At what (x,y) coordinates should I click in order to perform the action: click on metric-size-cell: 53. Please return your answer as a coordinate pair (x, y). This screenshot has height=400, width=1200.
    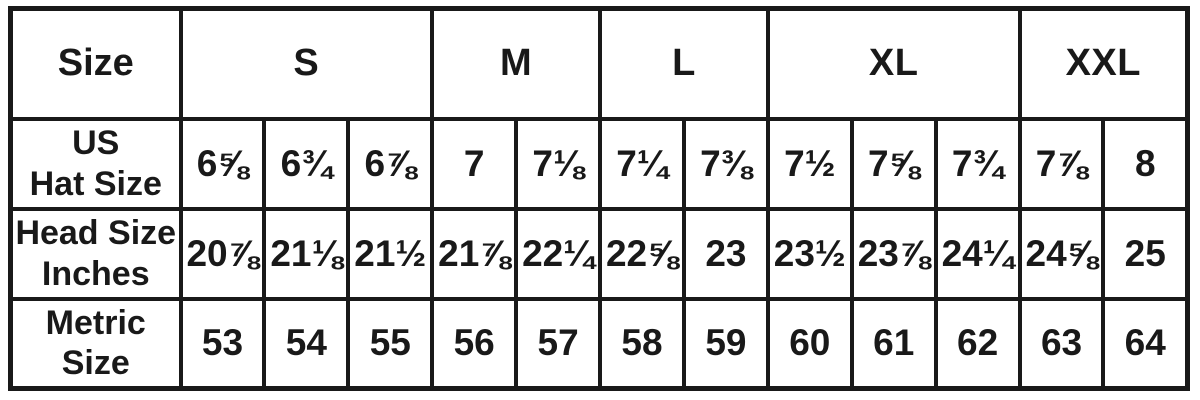
    Looking at the image, I should click on (222, 343).